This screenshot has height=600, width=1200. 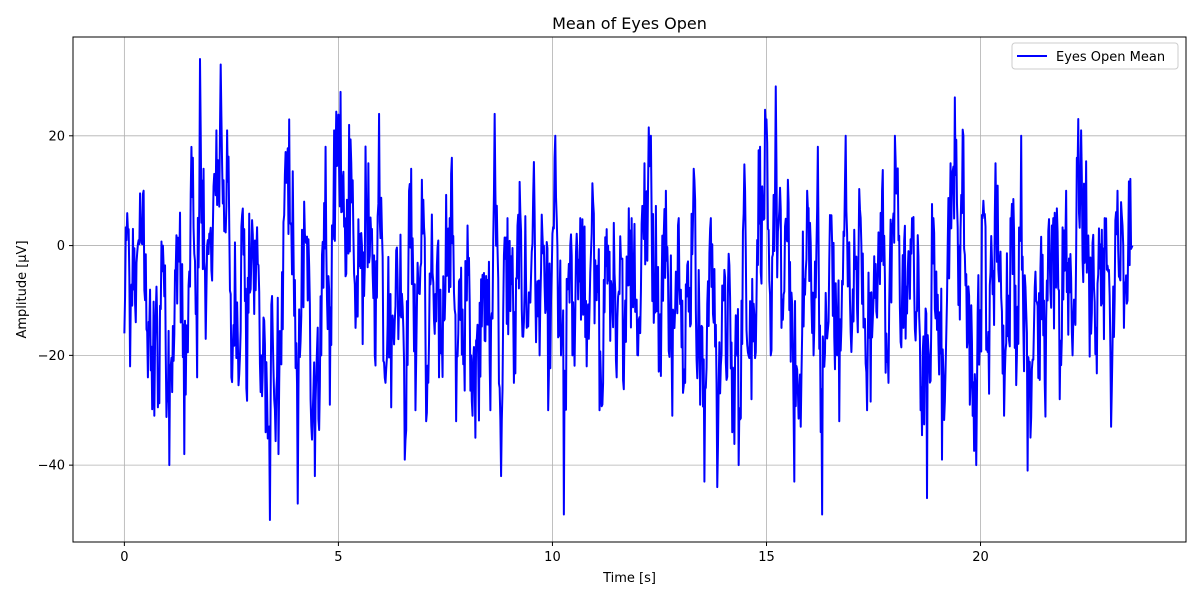 I want to click on x-tick-label: 10, so click(x=552, y=557).